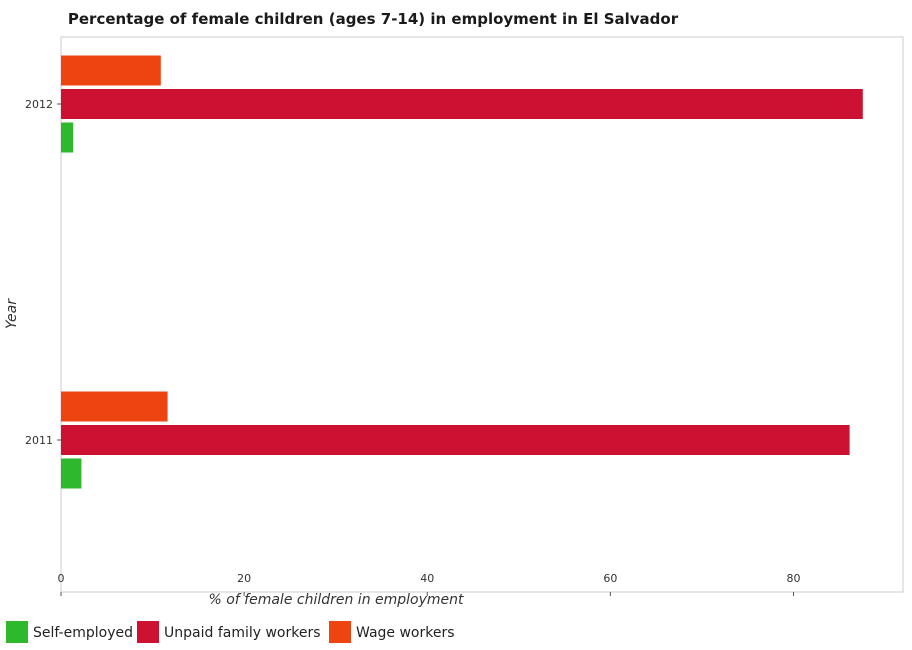 The height and width of the screenshot is (650, 912). What do you see at coordinates (39, 440) in the screenshot?
I see `y-tick-label-2011: 2011` at bounding box center [39, 440].